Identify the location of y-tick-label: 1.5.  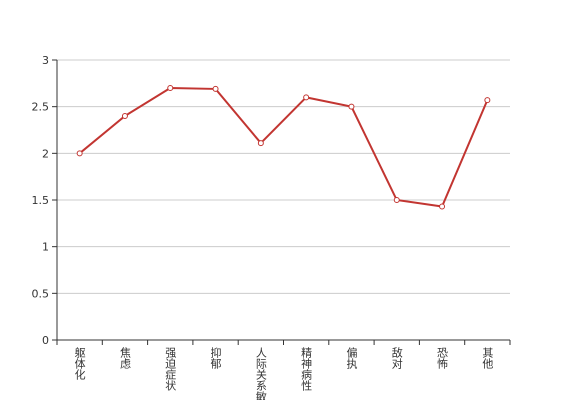
(41, 200).